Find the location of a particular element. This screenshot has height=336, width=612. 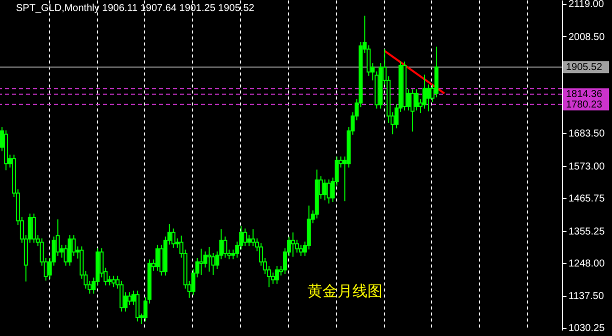

y-tick-label: 1137.50 is located at coordinates (586, 296).